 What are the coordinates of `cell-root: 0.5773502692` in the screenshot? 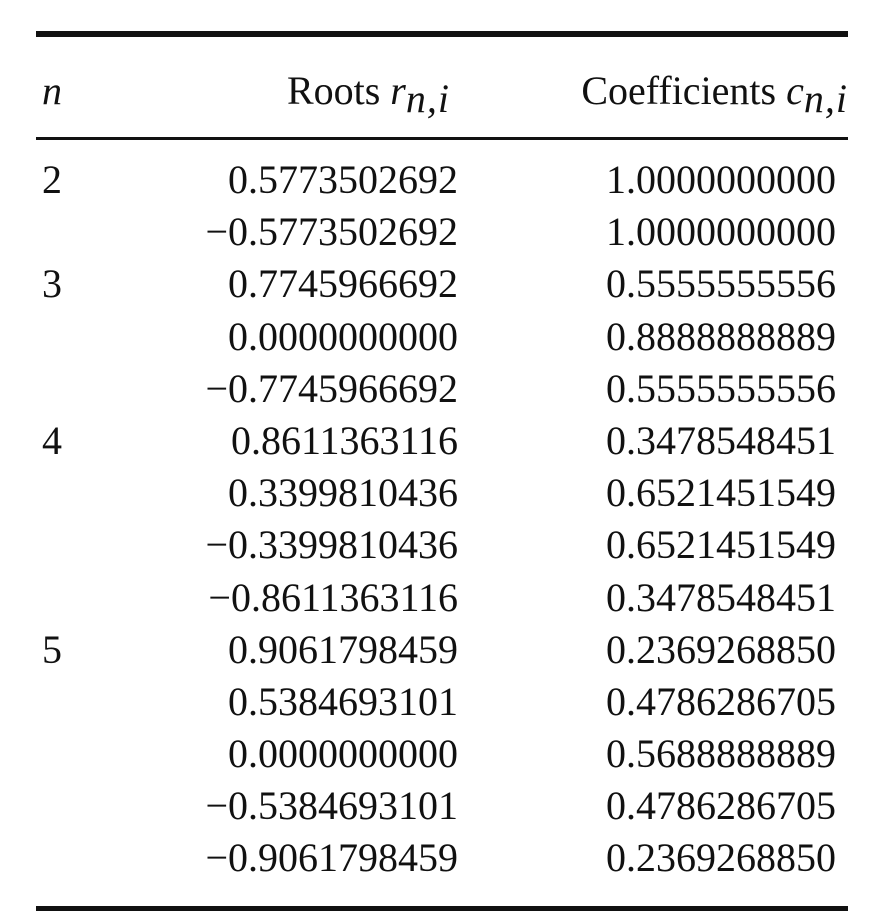 It's located at (343, 179).